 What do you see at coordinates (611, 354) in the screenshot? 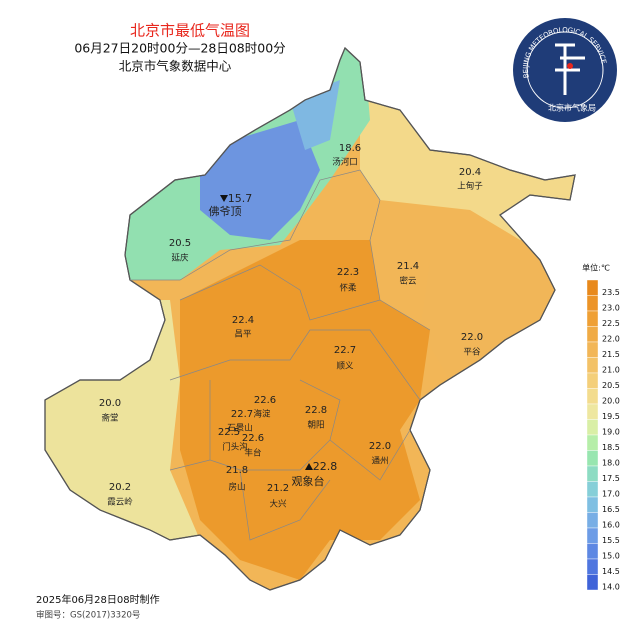
I see `colorbar-tick-label: 21.5` at bounding box center [611, 354].